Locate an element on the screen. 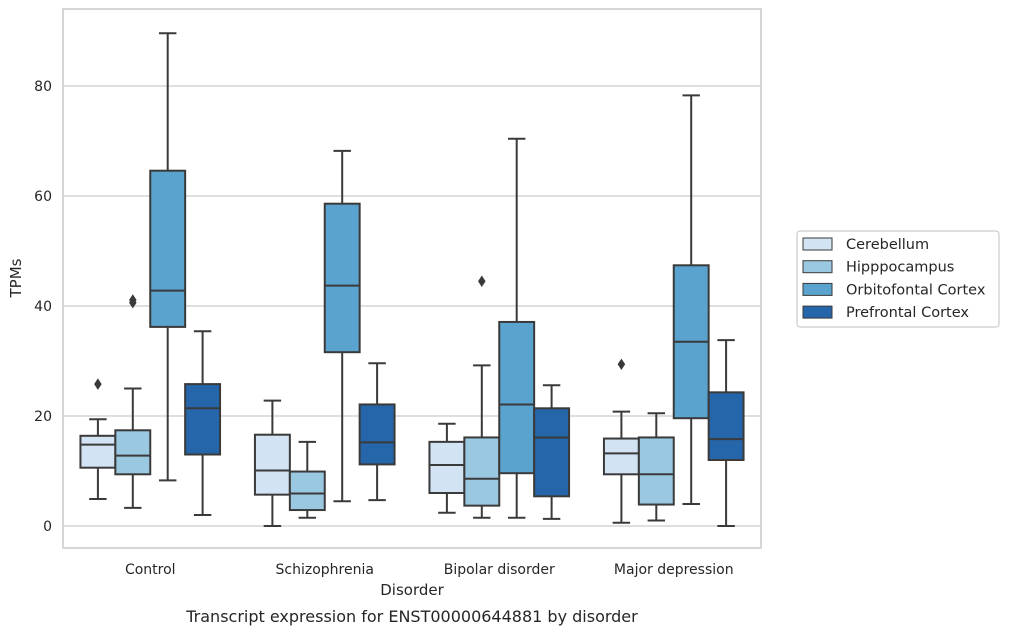  y-axis-label: TPMs is located at coordinates (16, 278).